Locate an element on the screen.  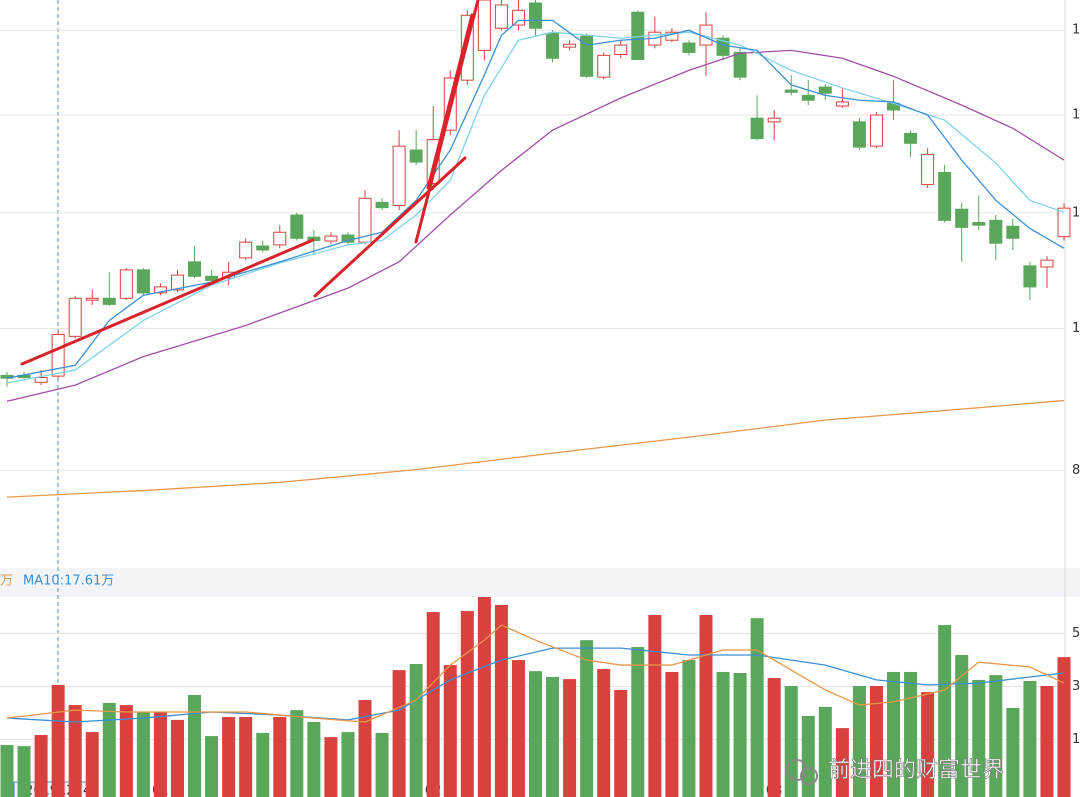
legend-entry: 万 is located at coordinates (6, 581).